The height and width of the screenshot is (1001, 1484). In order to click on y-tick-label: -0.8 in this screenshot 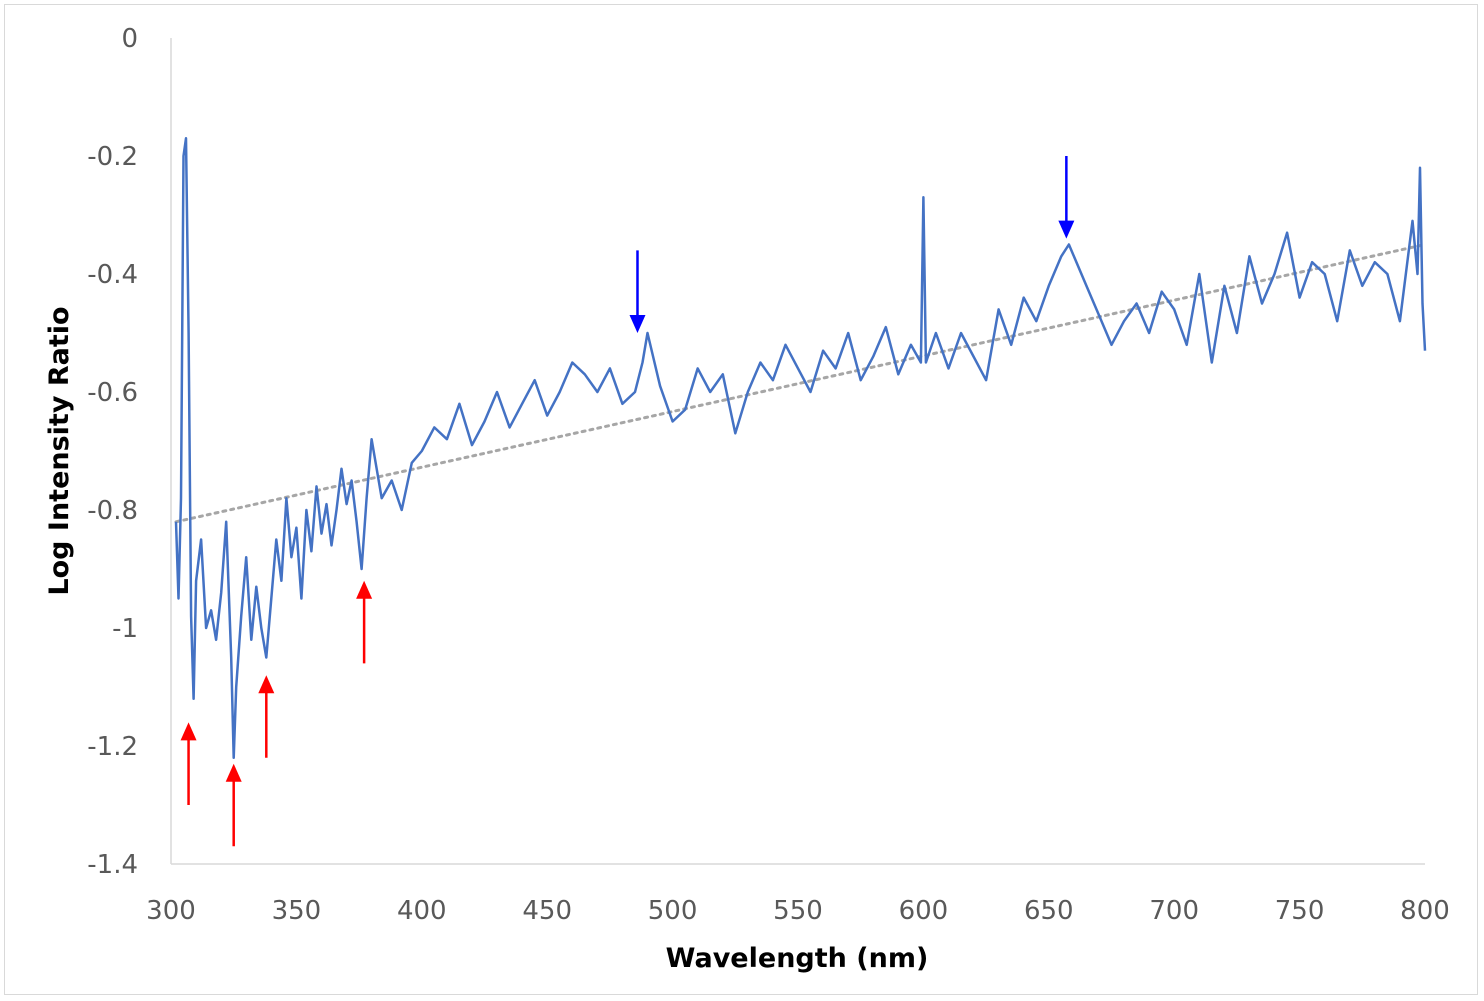, I will do `click(112, 511)`.